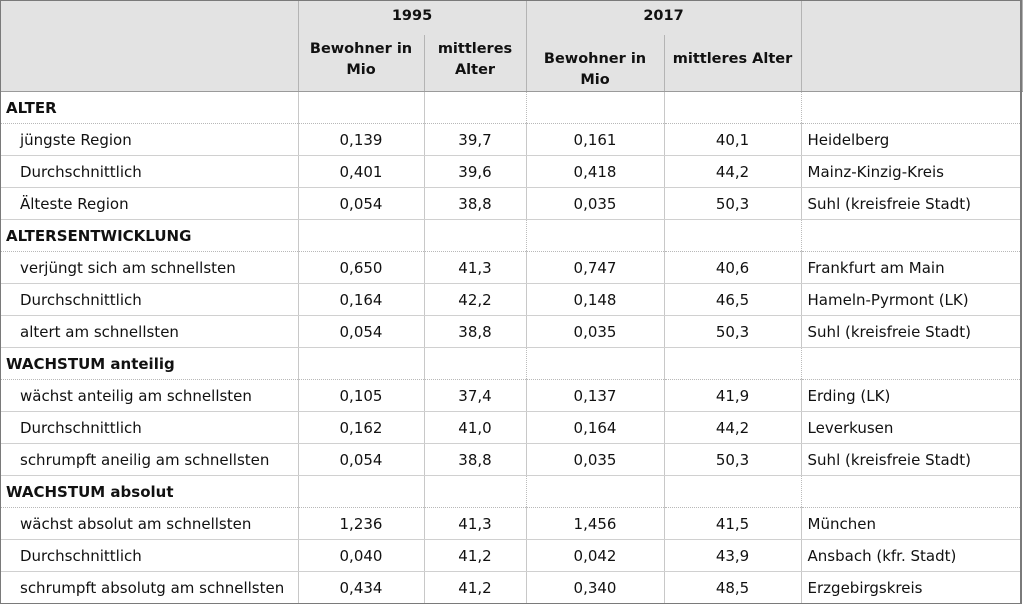  What do you see at coordinates (361, 171) in the screenshot?
I see `pop-1995-cell: 0,401` at bounding box center [361, 171].